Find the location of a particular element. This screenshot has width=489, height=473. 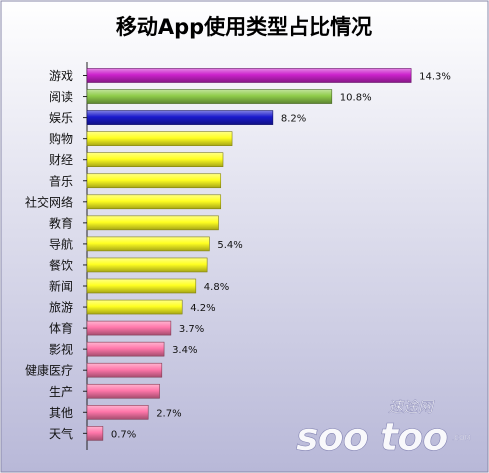

category-label: 生产 is located at coordinates (61, 392).